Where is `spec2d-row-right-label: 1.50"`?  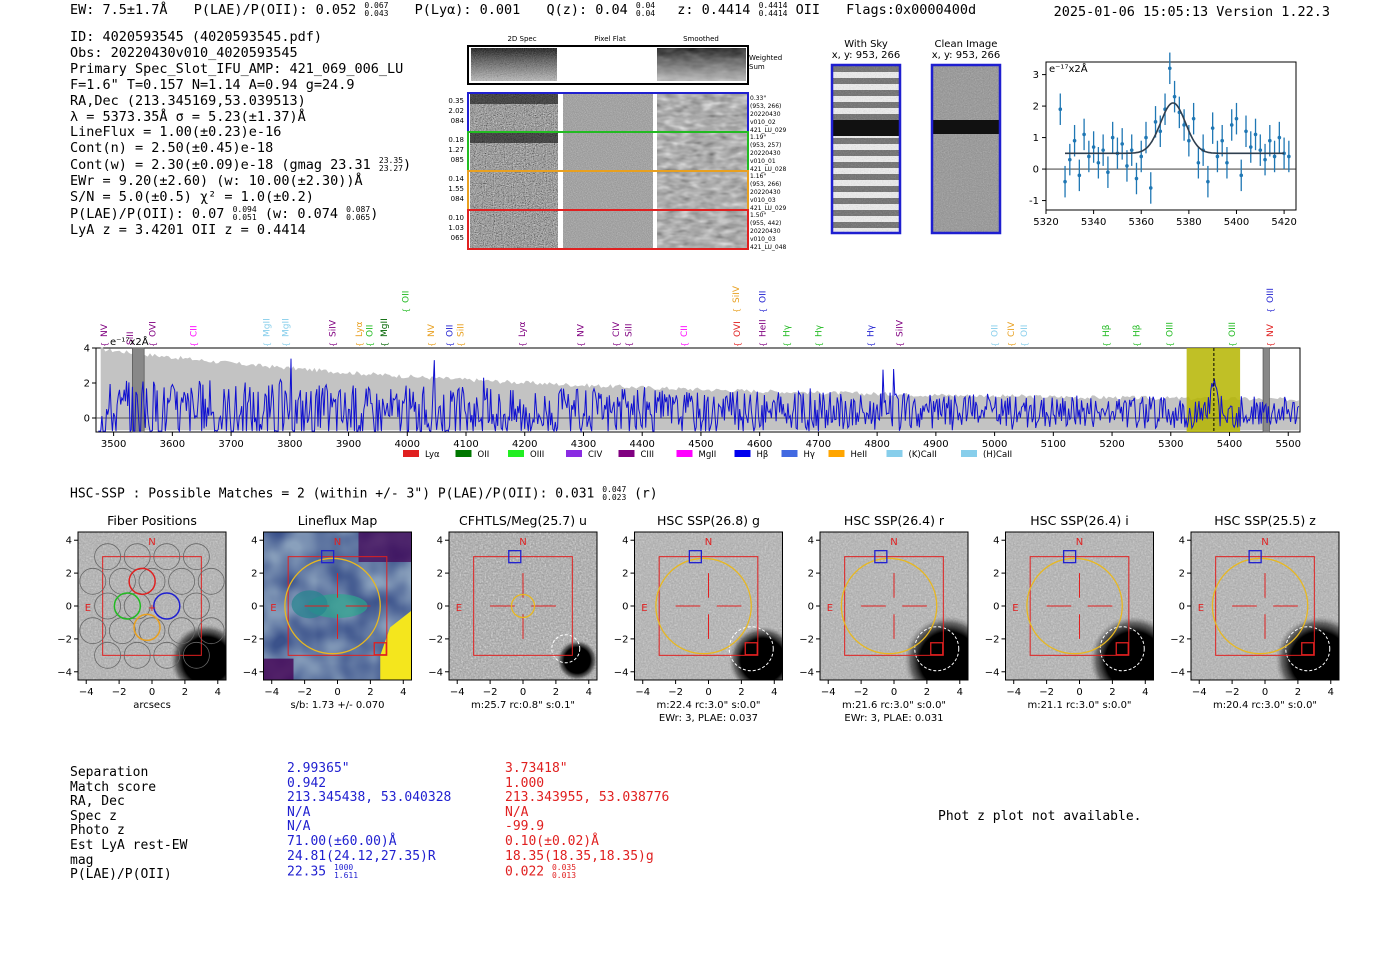
spec2d-row-right-label: 1.50" is located at coordinates (758, 215).